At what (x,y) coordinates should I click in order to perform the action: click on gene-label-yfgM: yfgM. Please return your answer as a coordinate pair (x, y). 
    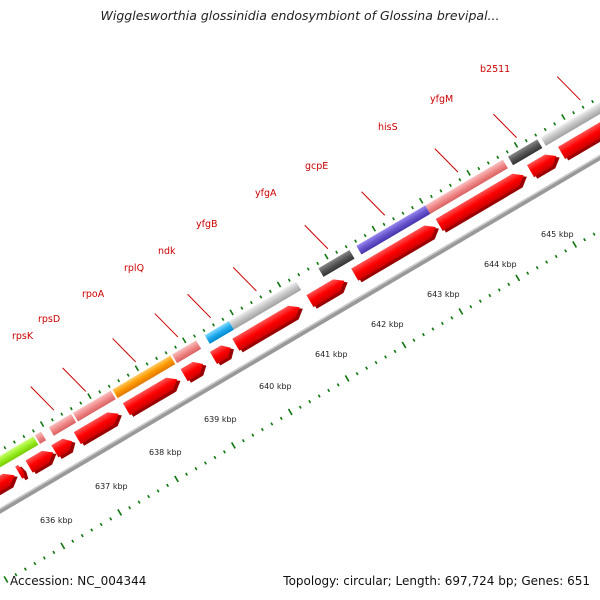
    Looking at the image, I should click on (441, 99).